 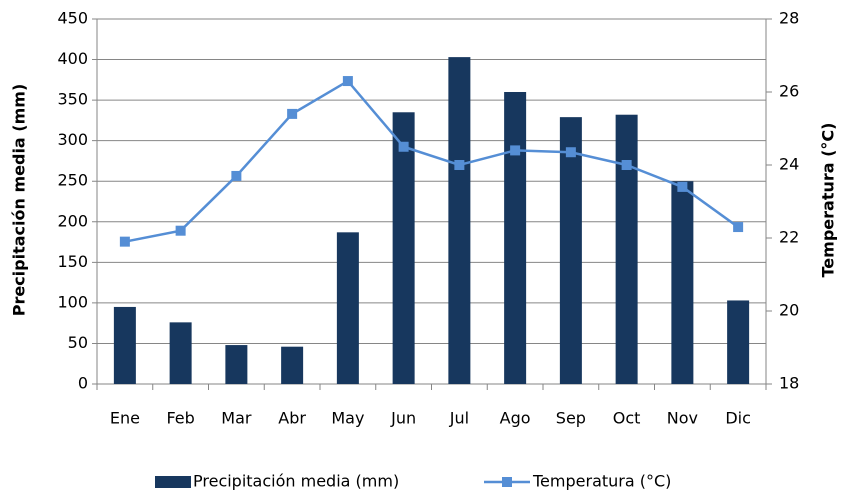 What do you see at coordinates (828, 200) in the screenshot?
I see `y2-axis-label: Temperatura (°C)` at bounding box center [828, 200].